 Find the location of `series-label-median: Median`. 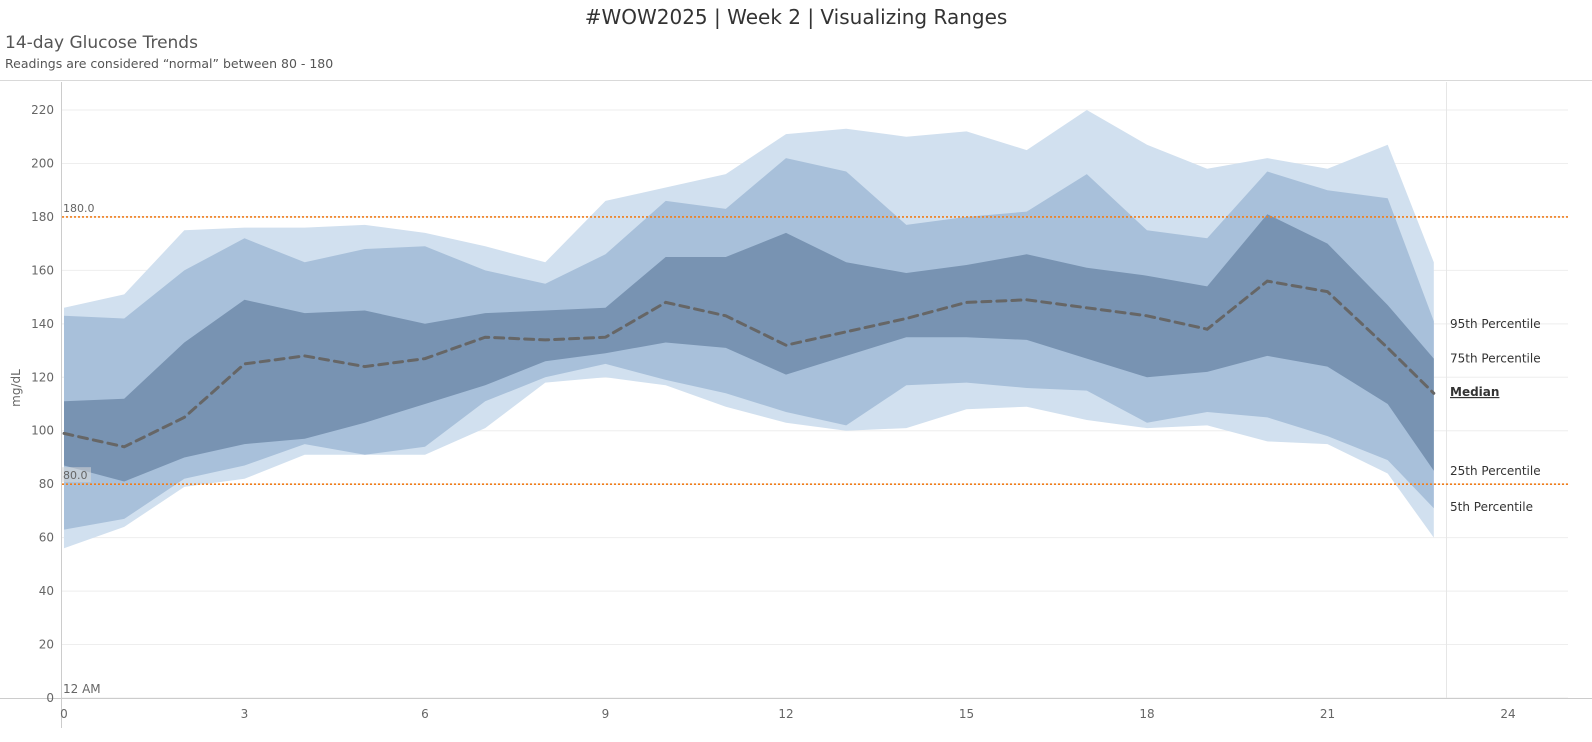

series-label-median: Median is located at coordinates (1474, 392).